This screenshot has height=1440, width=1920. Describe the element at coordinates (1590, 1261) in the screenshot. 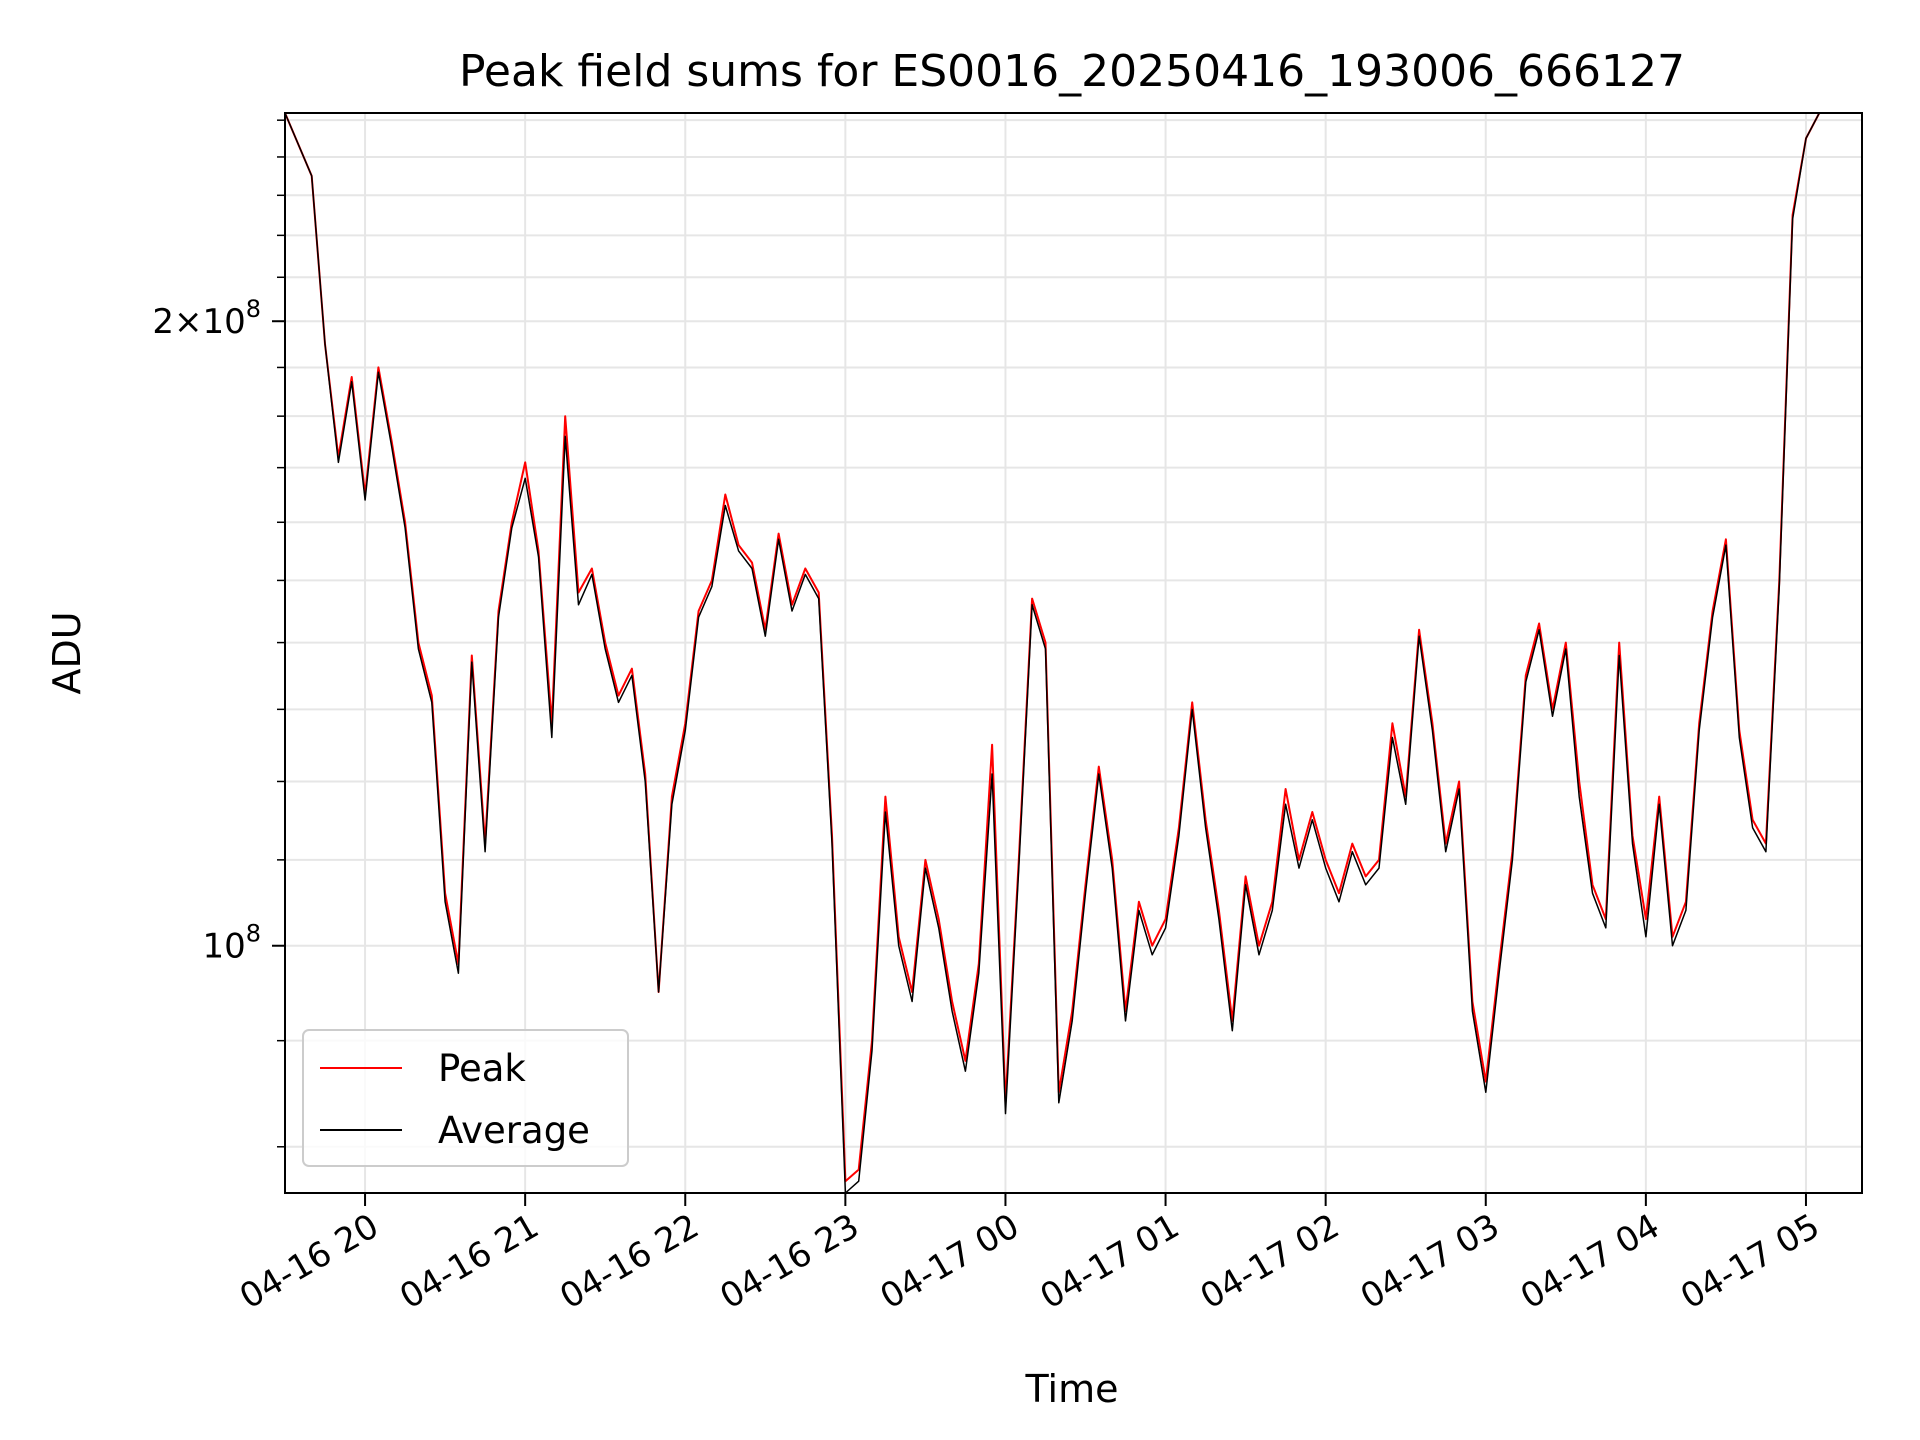

I see `x-tick-label: 04-17 04` at that location.